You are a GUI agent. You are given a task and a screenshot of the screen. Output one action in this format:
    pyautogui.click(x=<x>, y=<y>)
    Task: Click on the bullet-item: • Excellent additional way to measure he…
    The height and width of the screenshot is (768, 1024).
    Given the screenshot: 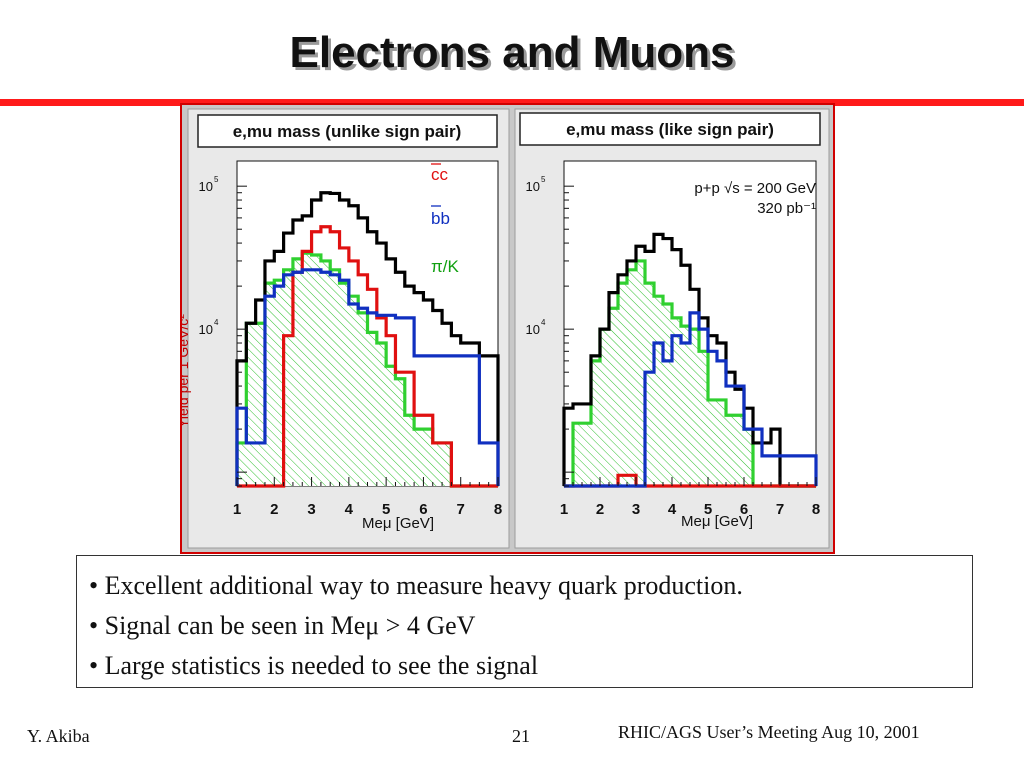 What is the action you would take?
    pyautogui.click(x=416, y=585)
    